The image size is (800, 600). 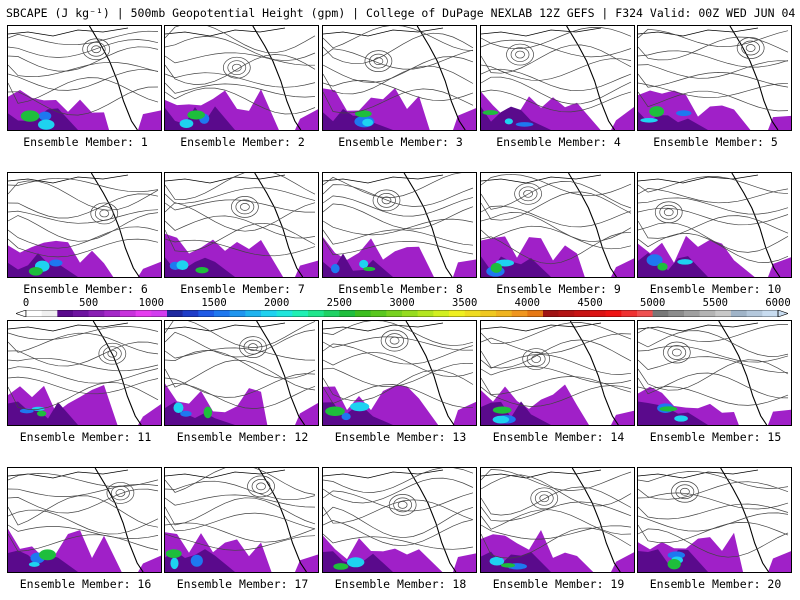 I want to click on ensemble-member-label: Ensemble Member: 13, so click(x=400, y=437).